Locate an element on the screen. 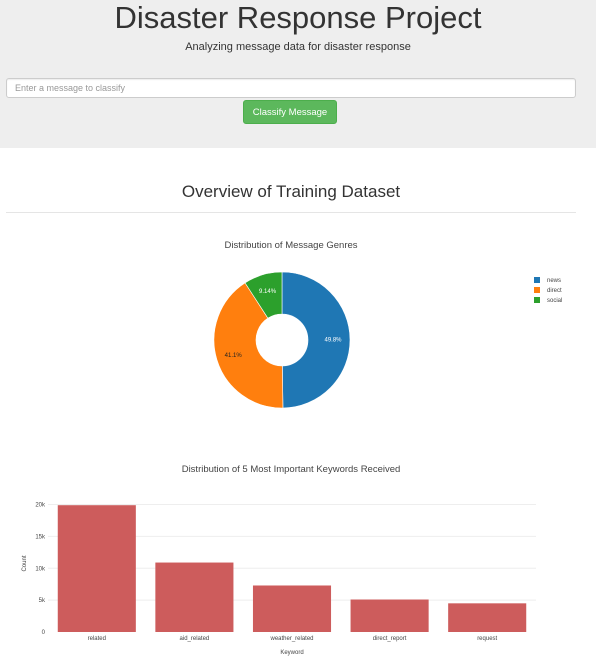  pie-slice-news is located at coordinates (316, 340).